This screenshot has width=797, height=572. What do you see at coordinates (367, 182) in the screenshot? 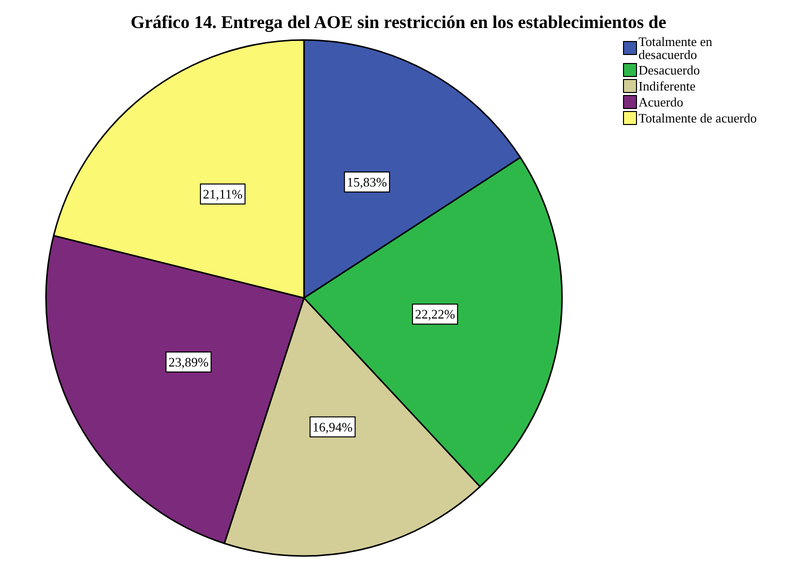
I see `data-label: 15,83%` at bounding box center [367, 182].